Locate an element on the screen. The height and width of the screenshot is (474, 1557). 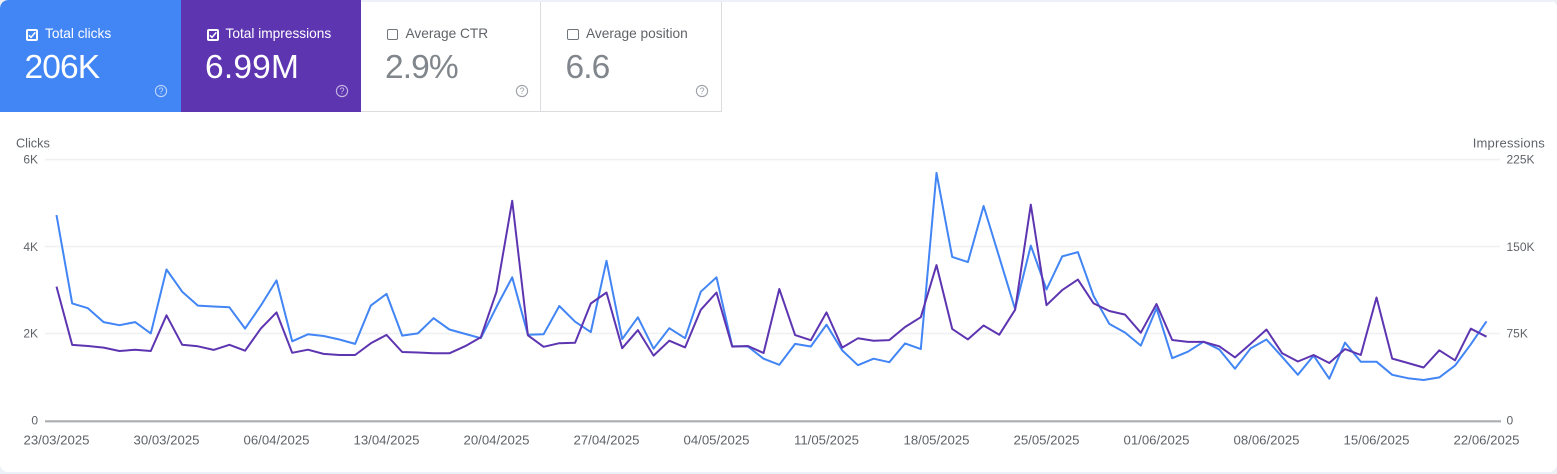
svg-text: Clicks is located at coordinates (33, 144).